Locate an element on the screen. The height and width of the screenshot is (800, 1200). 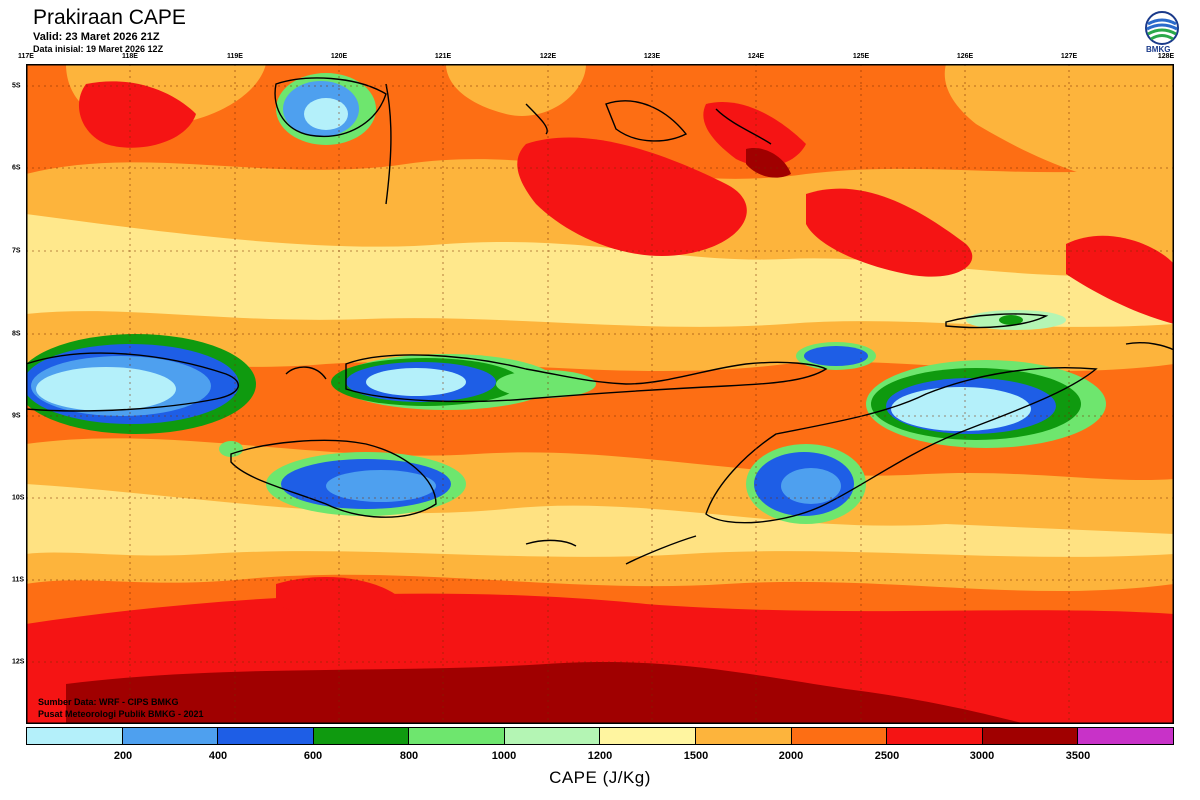
lat-label: 8S is located at coordinates (16, 334).